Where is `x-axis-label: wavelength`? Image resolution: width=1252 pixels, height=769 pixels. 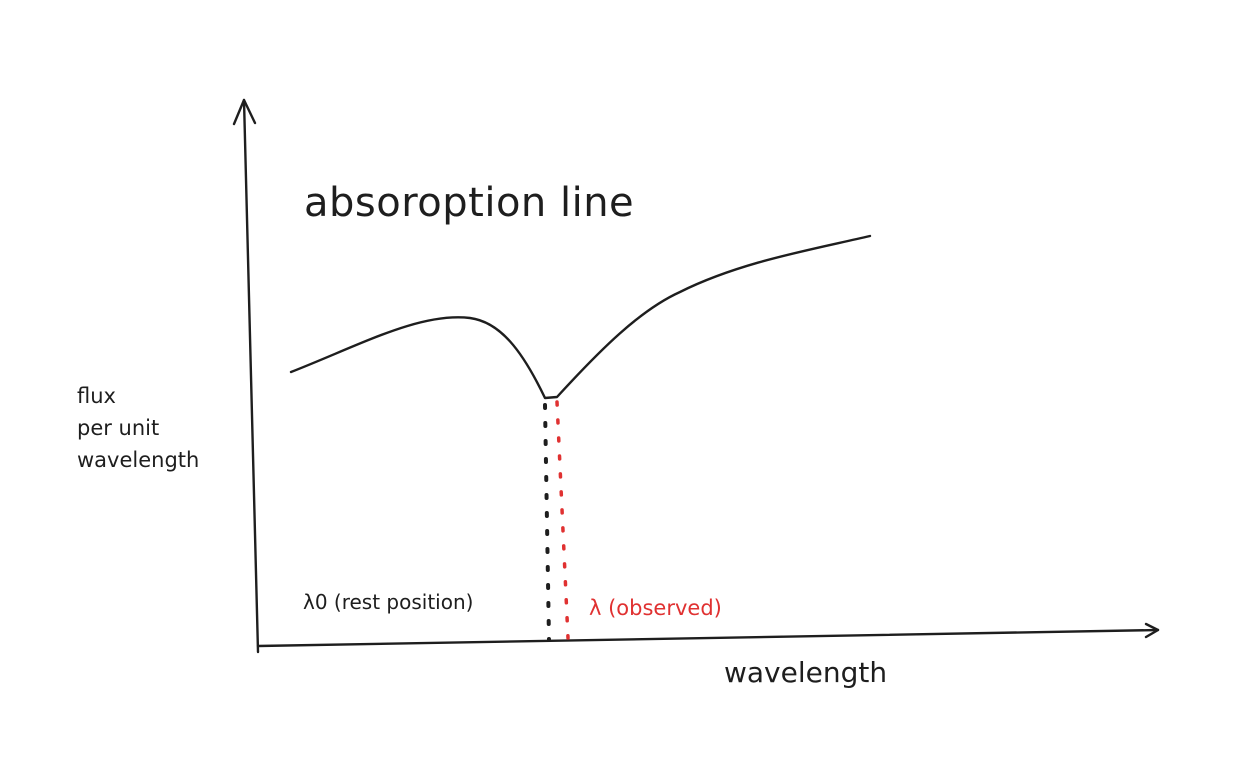 x-axis-label: wavelength is located at coordinates (806, 672).